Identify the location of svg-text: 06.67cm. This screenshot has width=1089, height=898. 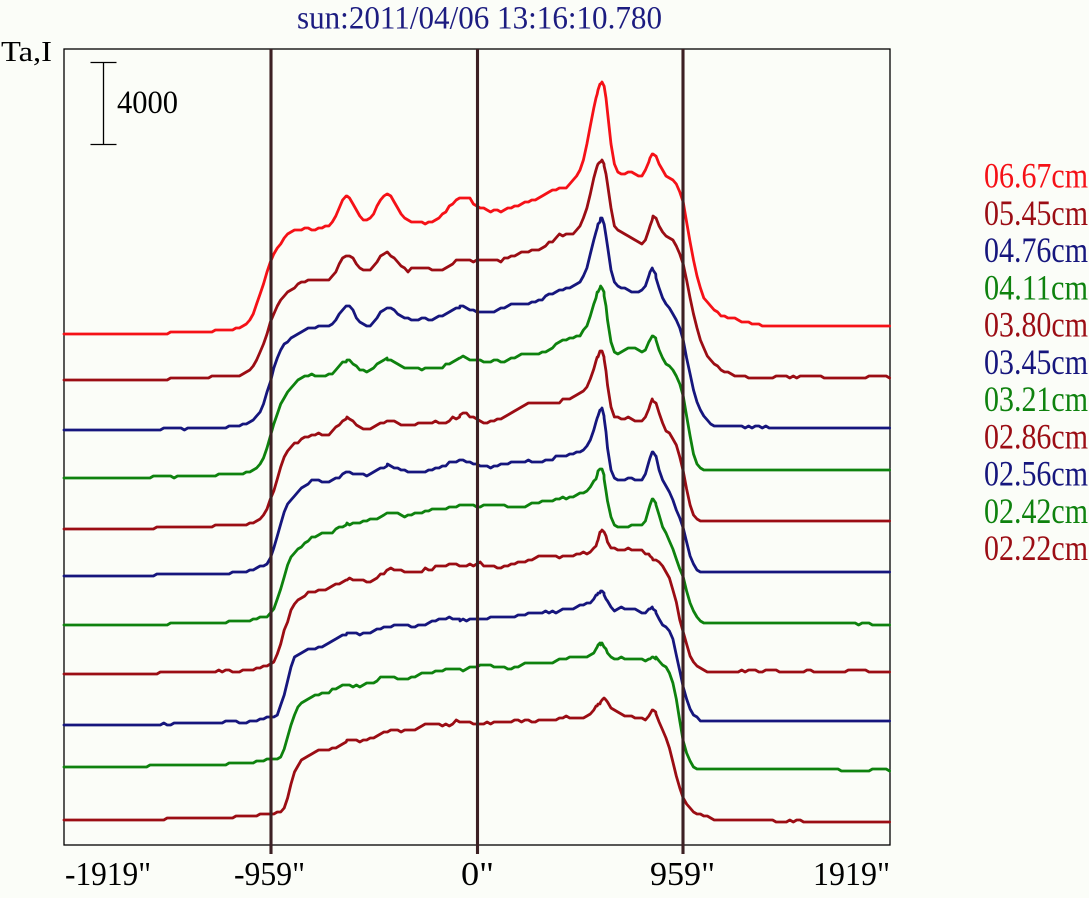
(1036, 176).